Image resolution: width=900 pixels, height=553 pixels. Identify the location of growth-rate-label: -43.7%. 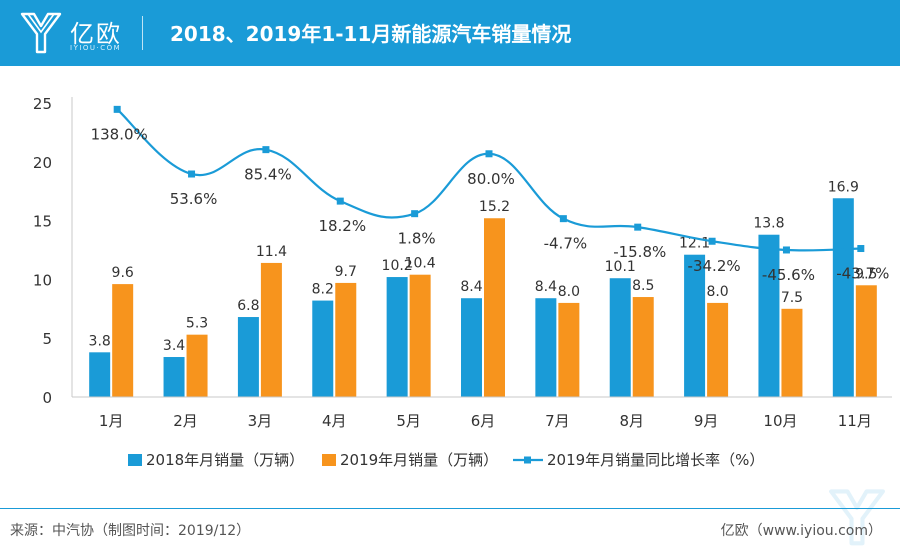
(862, 274).